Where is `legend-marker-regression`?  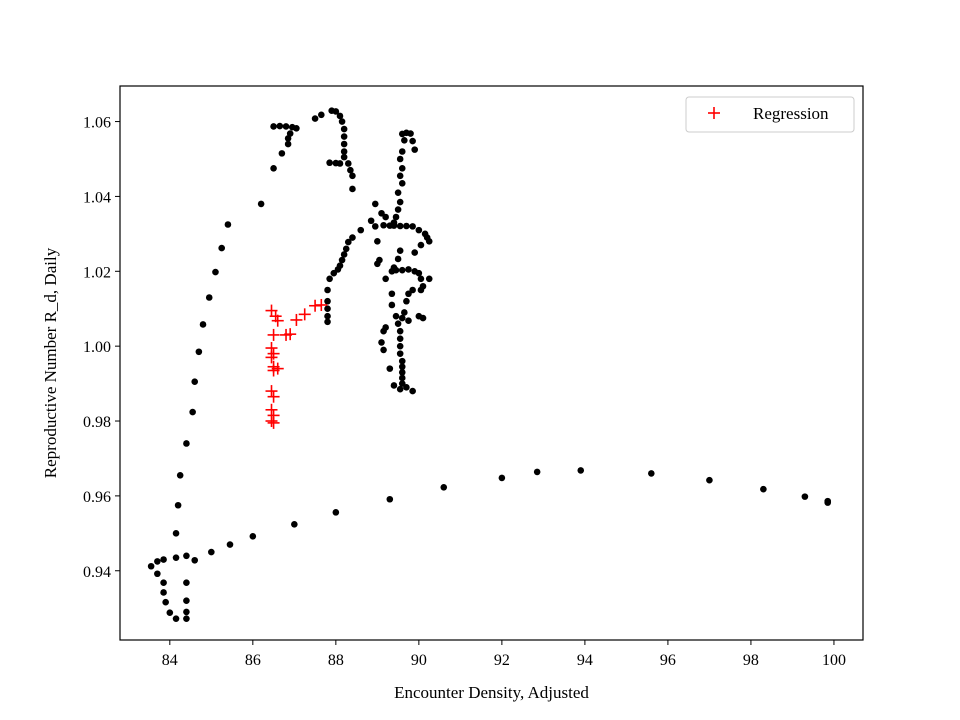
legend-marker-regression is located at coordinates (714, 113).